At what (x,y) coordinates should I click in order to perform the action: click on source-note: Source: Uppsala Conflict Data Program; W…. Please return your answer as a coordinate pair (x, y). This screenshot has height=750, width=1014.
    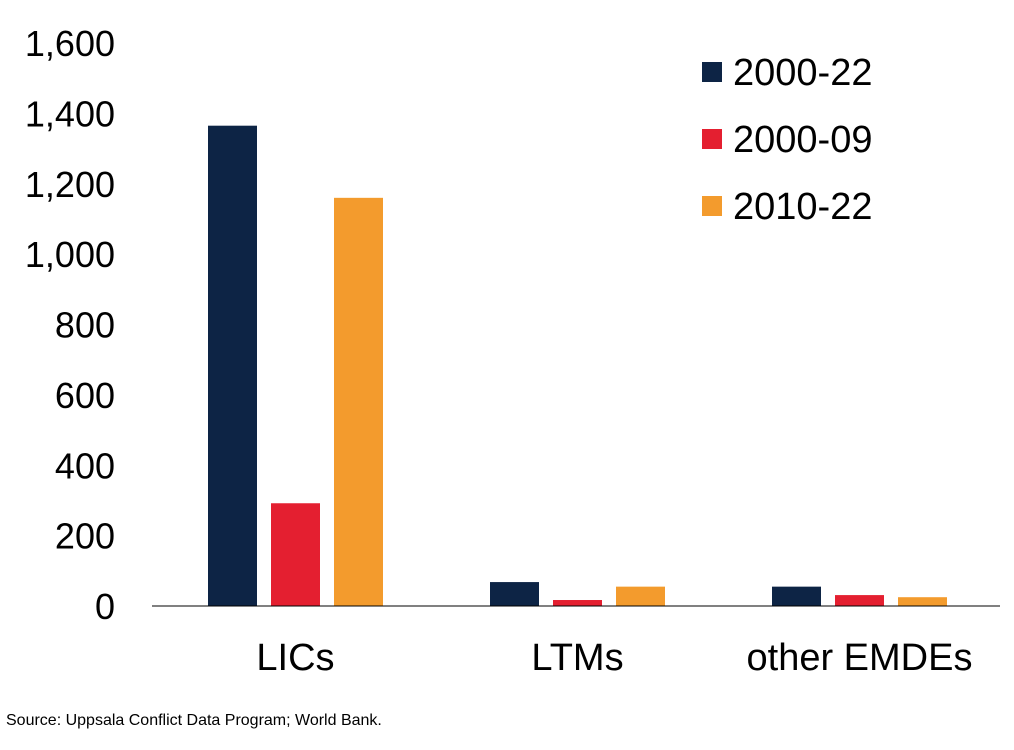
    Looking at the image, I should click on (194, 720).